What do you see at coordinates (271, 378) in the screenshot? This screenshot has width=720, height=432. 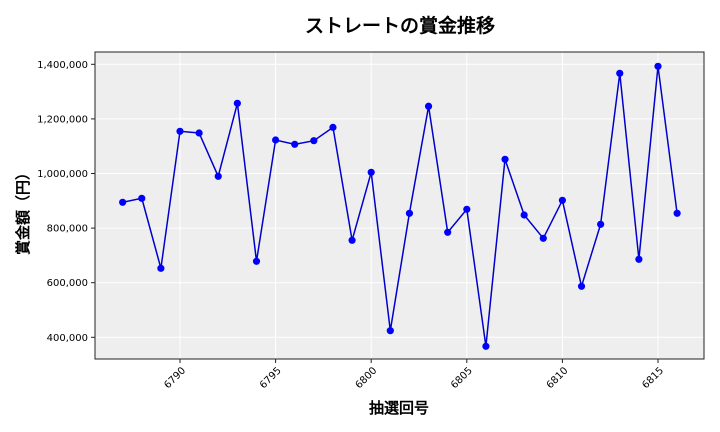 I see `x-tick-label: 6795` at bounding box center [271, 378].